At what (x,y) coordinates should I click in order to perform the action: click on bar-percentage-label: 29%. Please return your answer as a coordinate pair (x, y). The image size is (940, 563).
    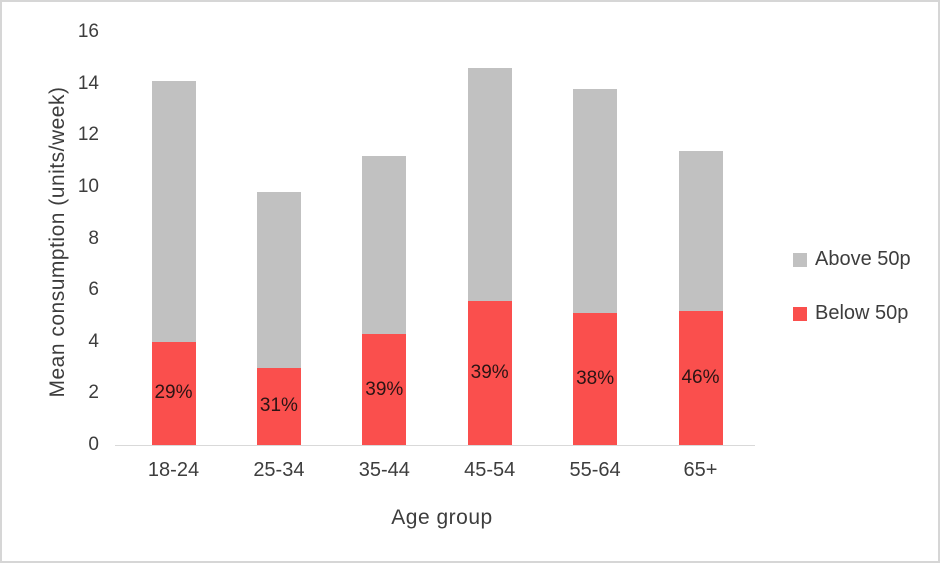
    Looking at the image, I should click on (173, 393).